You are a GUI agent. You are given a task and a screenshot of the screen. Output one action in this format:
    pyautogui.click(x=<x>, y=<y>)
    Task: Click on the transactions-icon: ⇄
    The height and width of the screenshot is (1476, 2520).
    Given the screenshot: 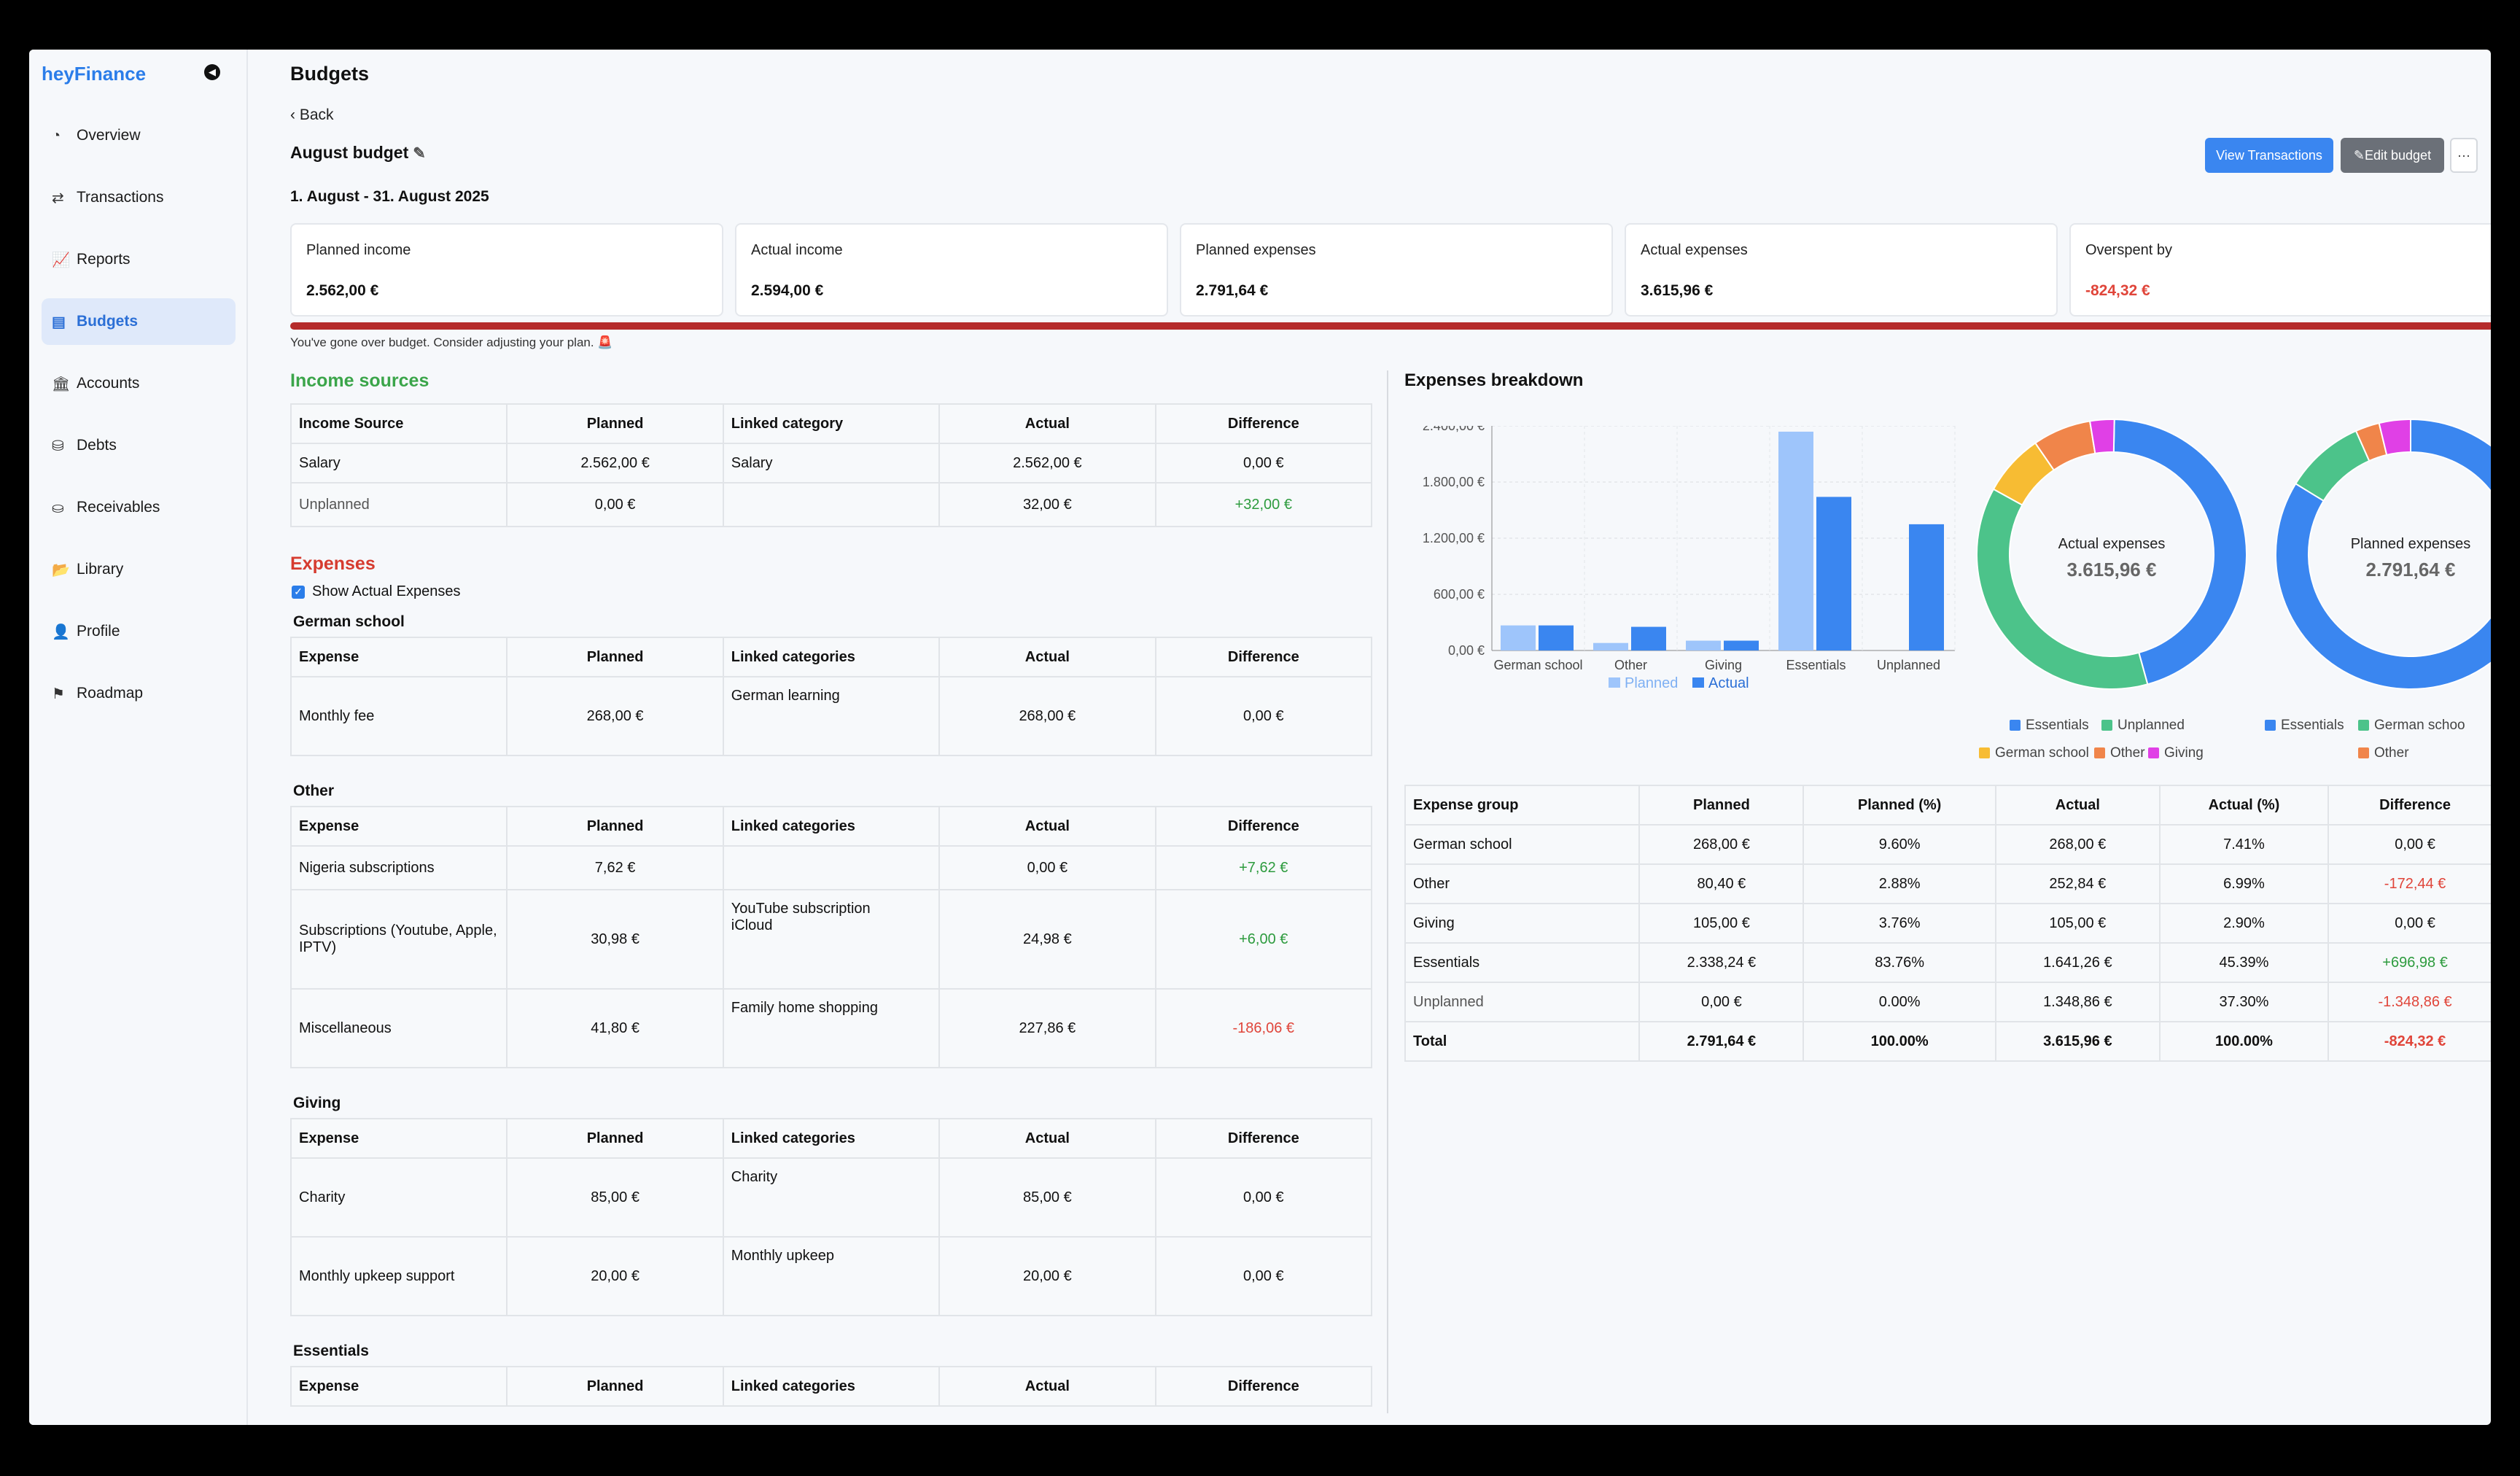 What is the action you would take?
    pyautogui.click(x=58, y=198)
    